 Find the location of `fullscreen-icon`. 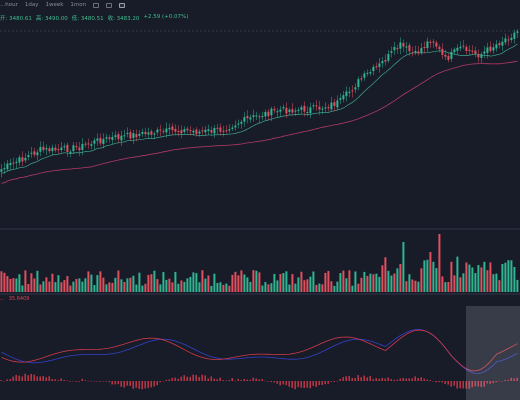

fullscreen-icon is located at coordinates (122, 5).